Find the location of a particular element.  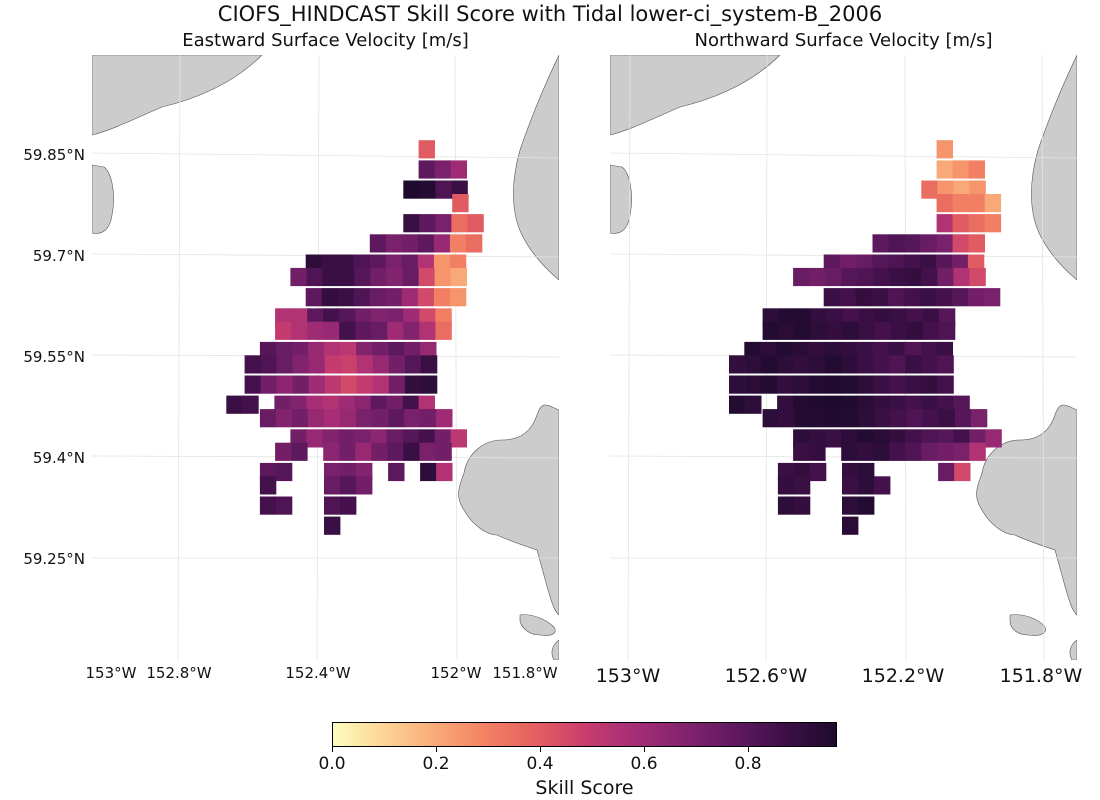

land-small-island is located at coordinates (1027, 625).